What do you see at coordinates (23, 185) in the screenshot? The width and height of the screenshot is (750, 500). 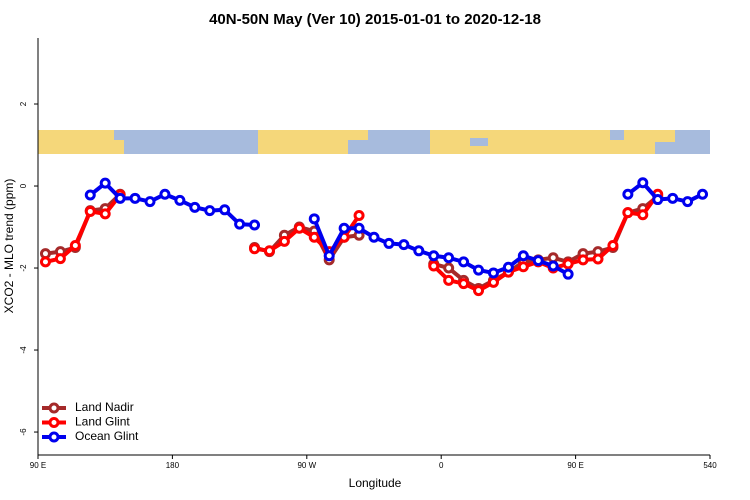 I see `y-tick-label: 0` at bounding box center [23, 185].